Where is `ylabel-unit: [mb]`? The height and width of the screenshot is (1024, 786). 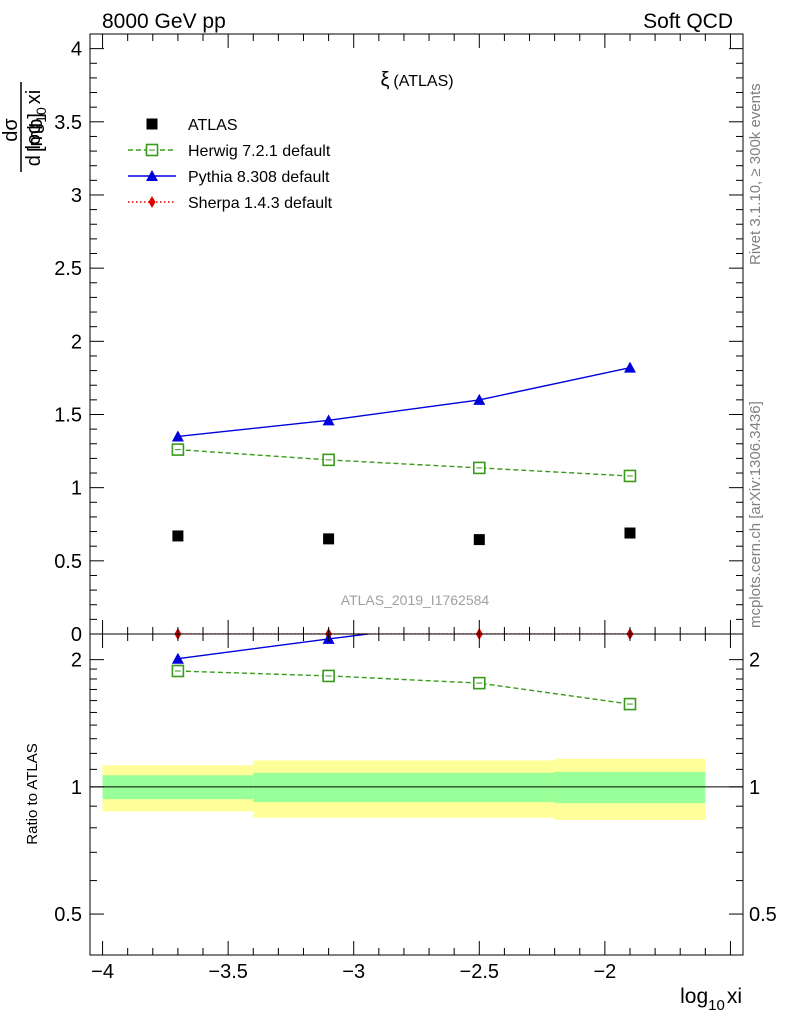 ylabel-unit: [mb] is located at coordinates (36, 132).